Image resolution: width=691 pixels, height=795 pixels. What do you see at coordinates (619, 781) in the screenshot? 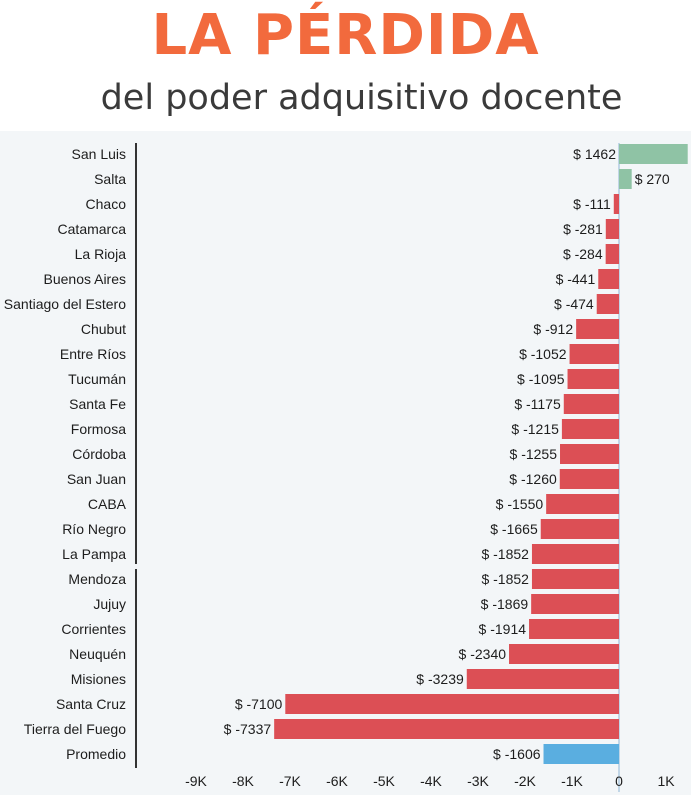
I see `x-tick-label: 0` at bounding box center [619, 781].